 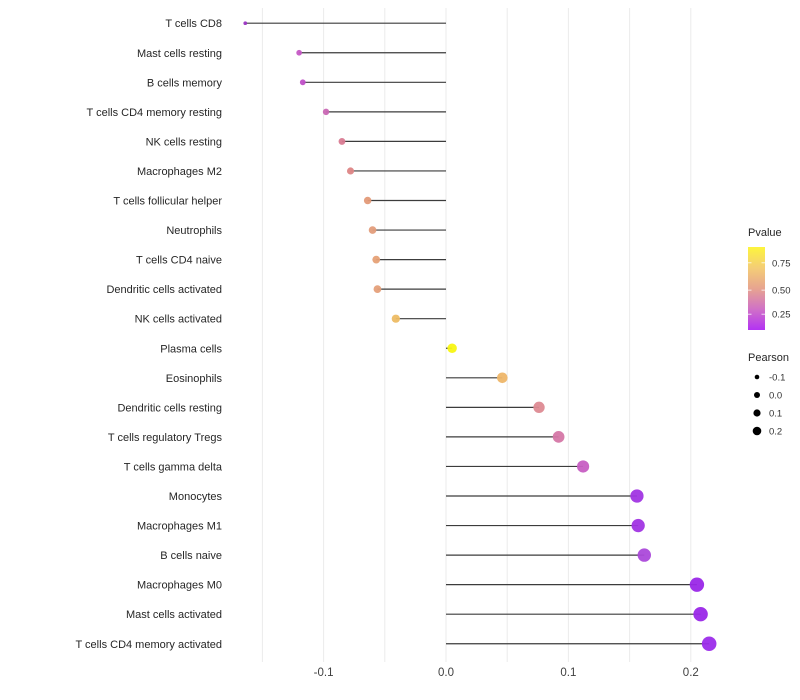 What do you see at coordinates (305, 24) in the screenshot?
I see `lollipop-row: T cells CD8` at bounding box center [305, 24].